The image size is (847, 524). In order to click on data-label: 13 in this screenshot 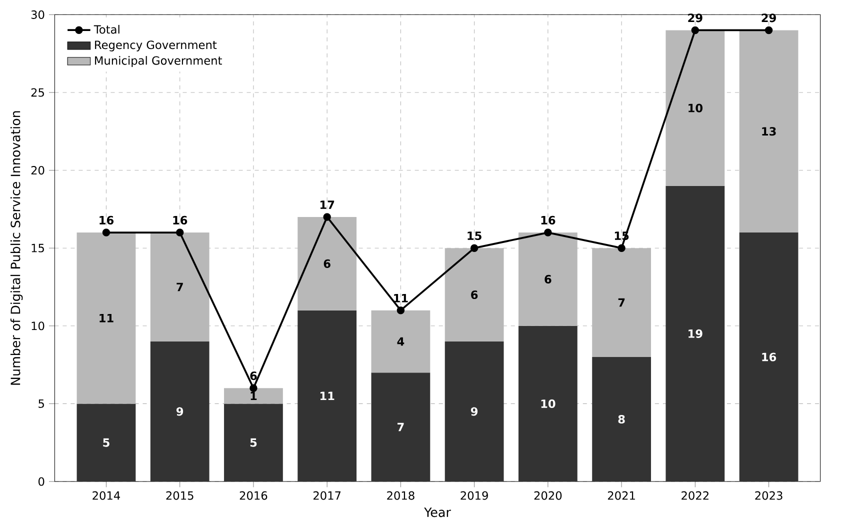, I will do `click(769, 131)`.